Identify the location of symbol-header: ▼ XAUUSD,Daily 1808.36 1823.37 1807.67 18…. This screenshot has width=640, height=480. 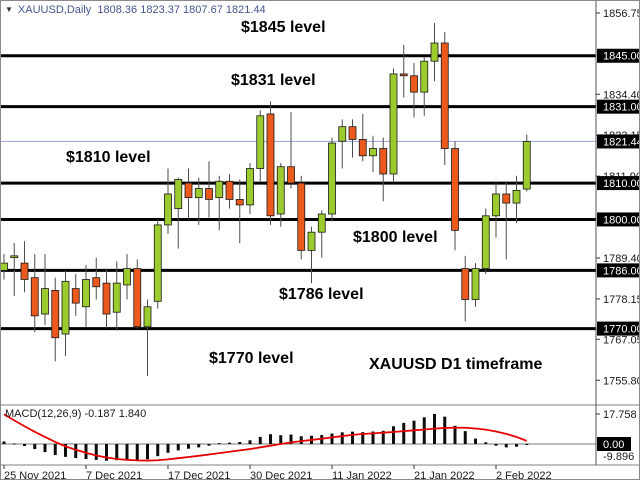
(135, 10).